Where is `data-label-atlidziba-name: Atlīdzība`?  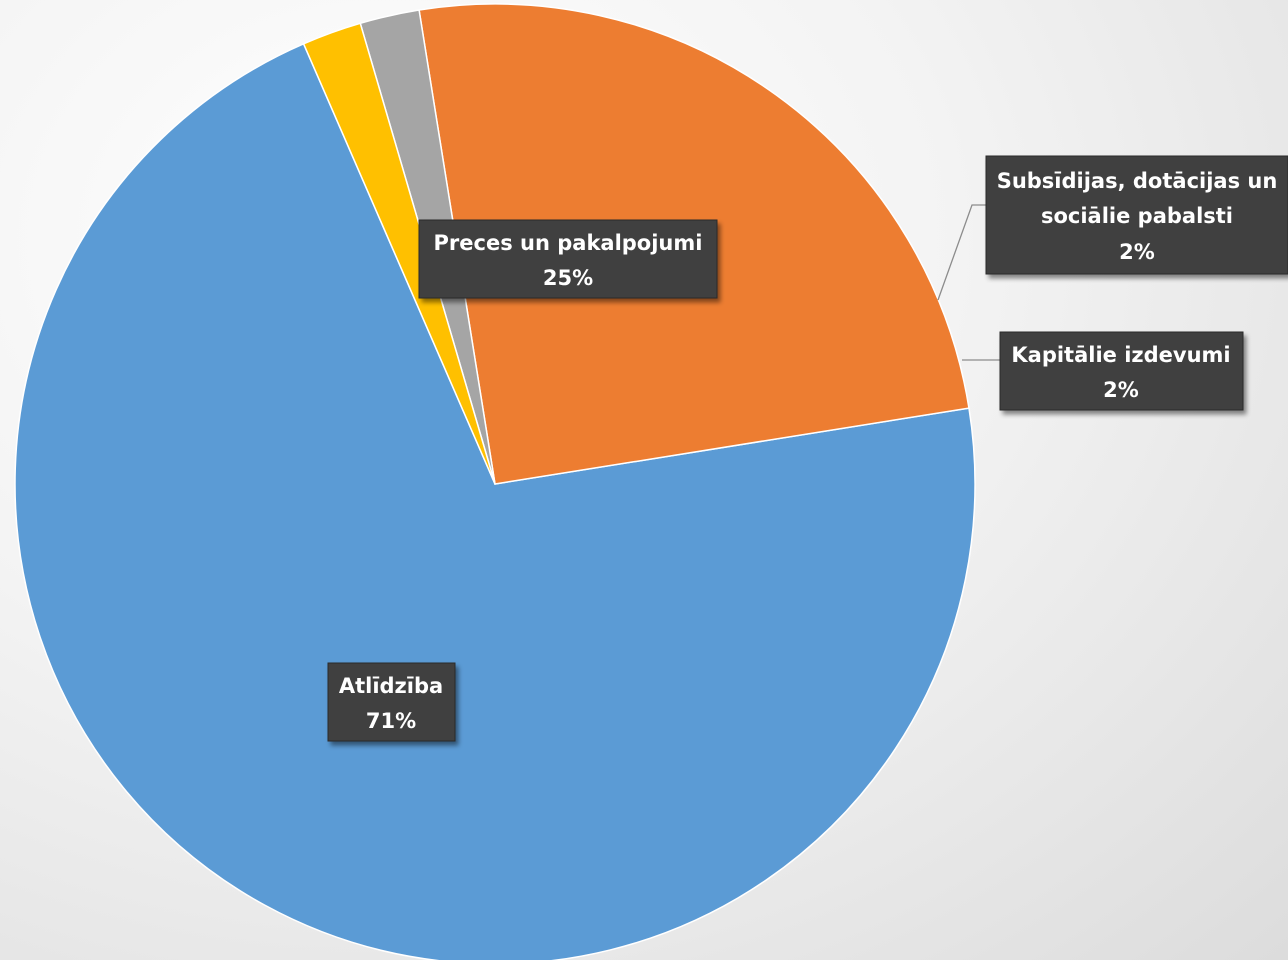
data-label-atlidziba-name: Atlīdzība is located at coordinates (391, 686).